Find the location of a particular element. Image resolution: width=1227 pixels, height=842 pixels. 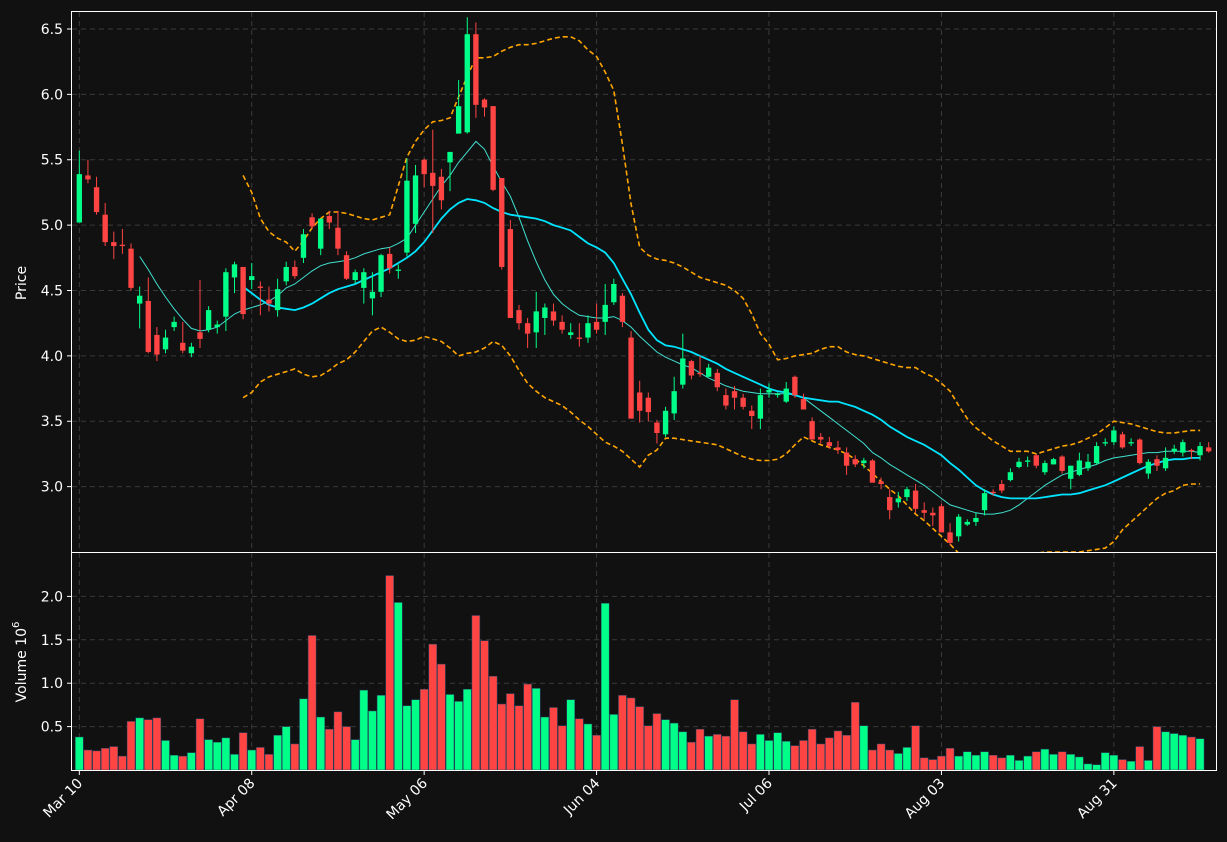

price-y-ticks: 3.0 3.5 4.0 4.5 5.0 5.5 6.0 6.5 is located at coordinates (56, 259).